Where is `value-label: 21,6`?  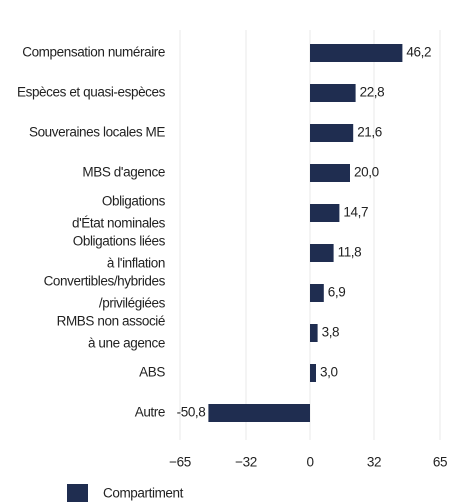 value-label: 21,6 is located at coordinates (369, 132).